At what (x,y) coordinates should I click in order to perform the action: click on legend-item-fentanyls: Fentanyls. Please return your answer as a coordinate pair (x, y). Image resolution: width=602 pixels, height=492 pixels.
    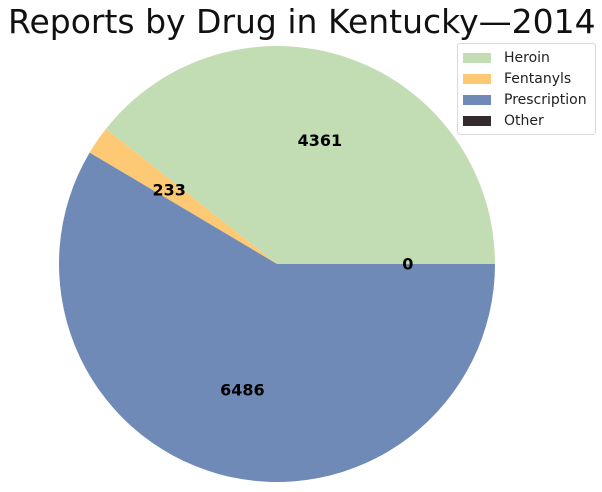
    Looking at the image, I should click on (526, 78).